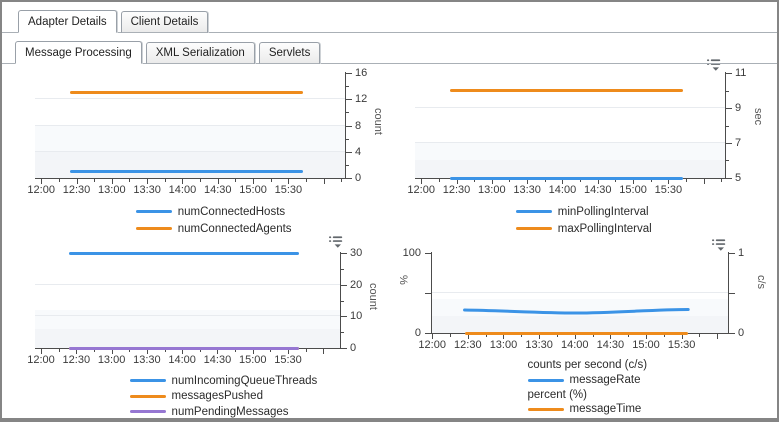 This screenshot has width=779, height=422. I want to click on legend: minPollingInterval maxPollingInterval, so click(583, 220).